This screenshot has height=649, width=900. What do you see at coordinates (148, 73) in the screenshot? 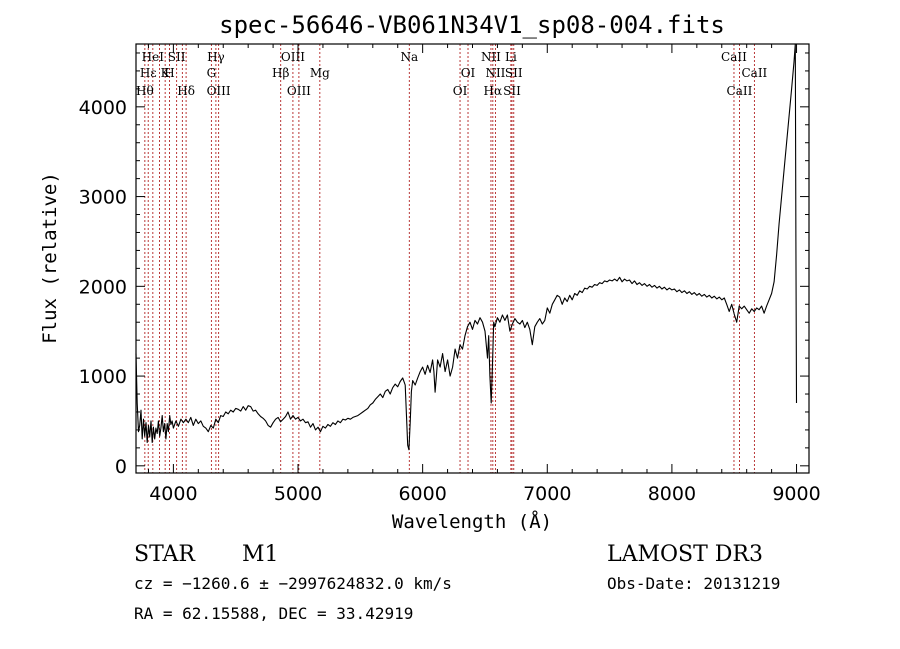
I see `spectral-line-label: Hε` at bounding box center [148, 73].